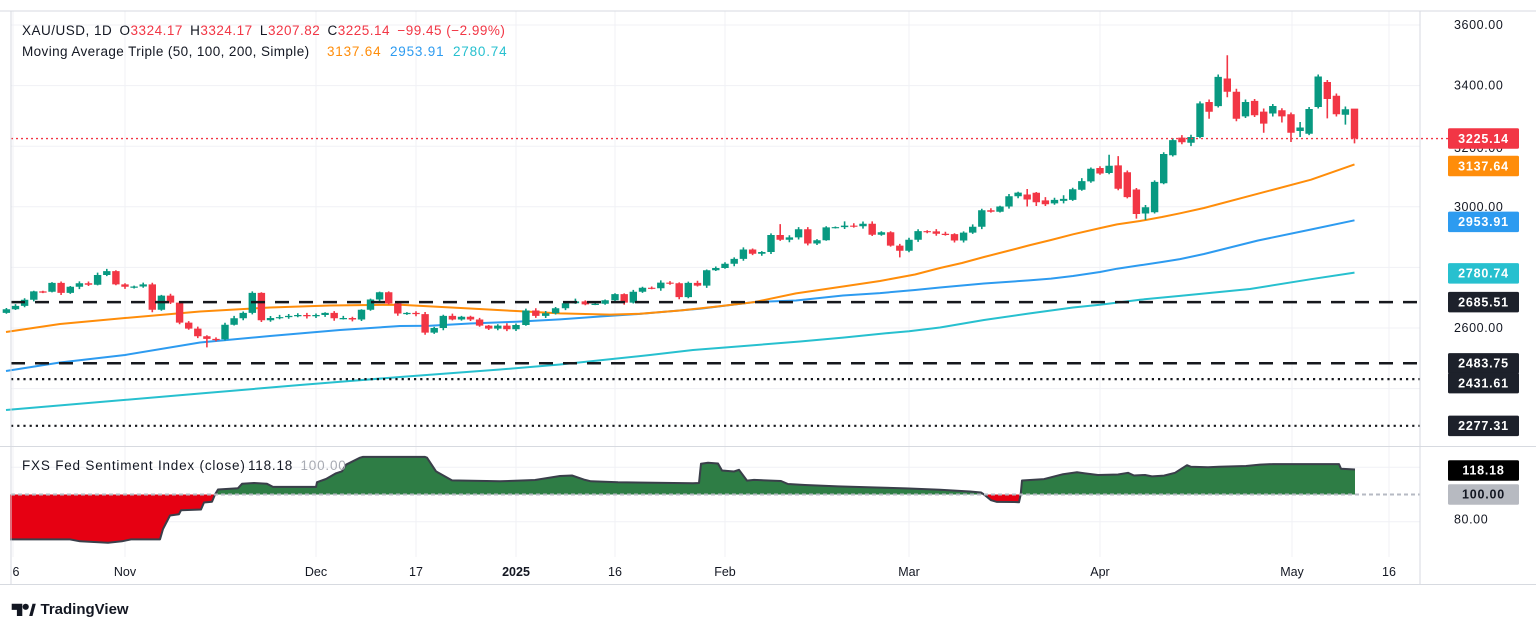 The height and width of the screenshot is (637, 1536). I want to click on svg-text: 3225.14, so click(1483, 139).